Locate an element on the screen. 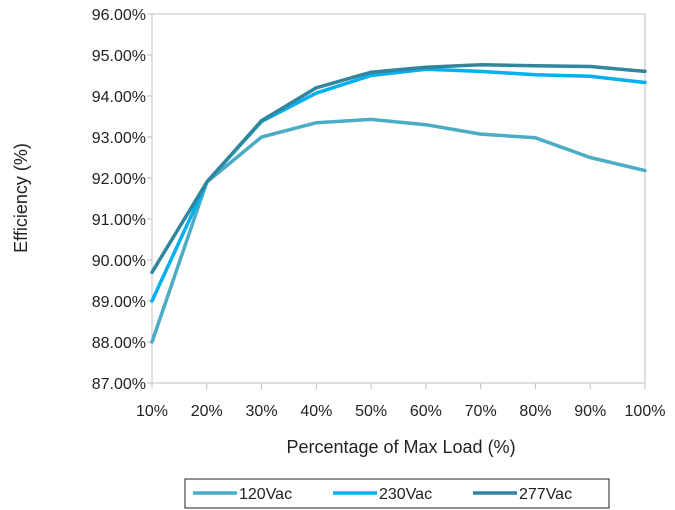 This screenshot has width=675, height=510. x-tick-label: 100% is located at coordinates (645, 411).